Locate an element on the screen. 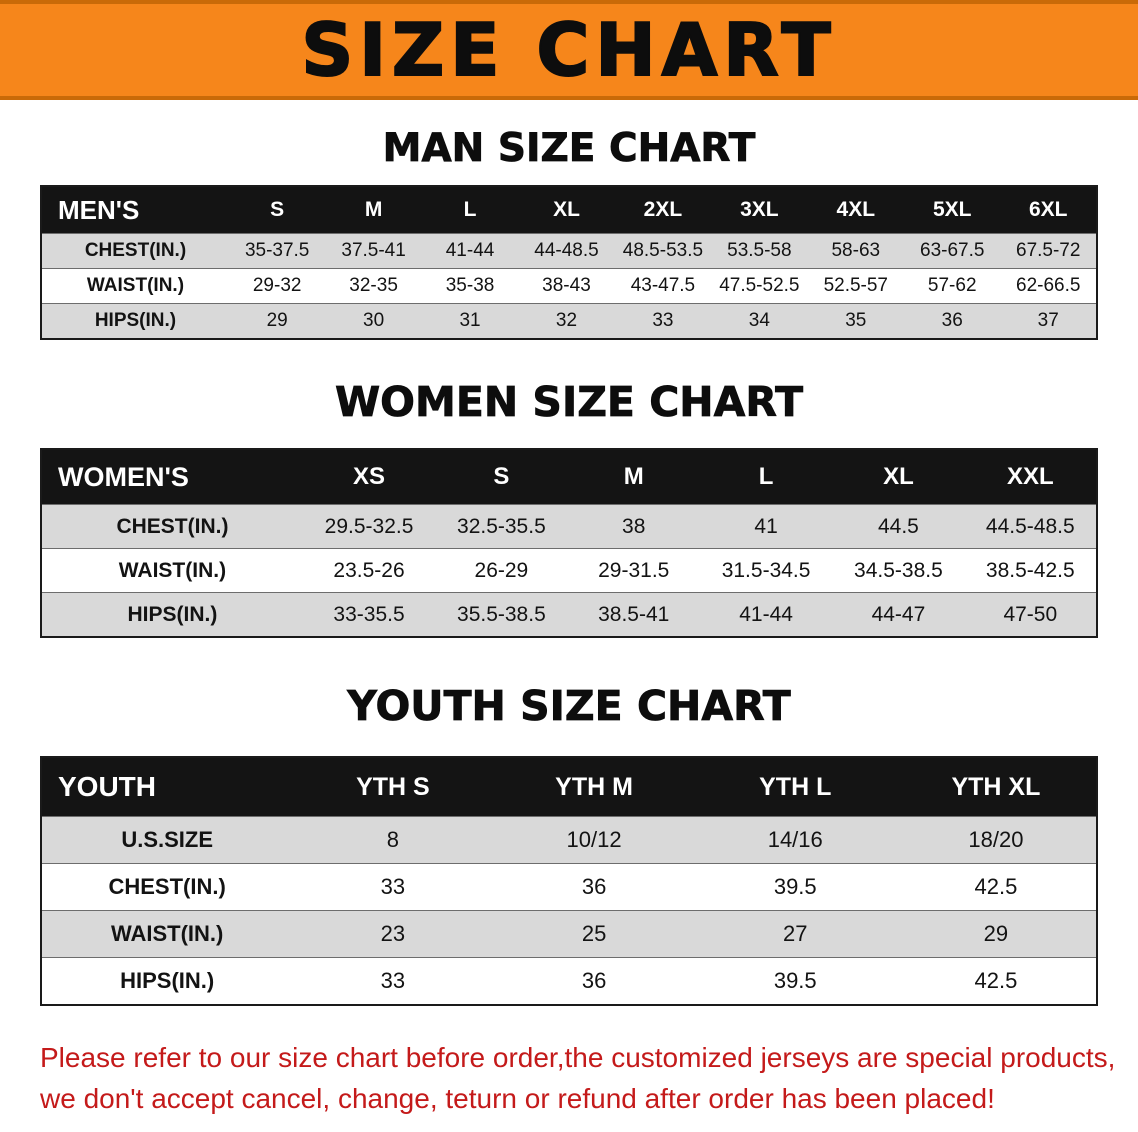 This screenshot has height=1132, width=1138. measurement-value-cell: 57-62 is located at coordinates (952, 286).